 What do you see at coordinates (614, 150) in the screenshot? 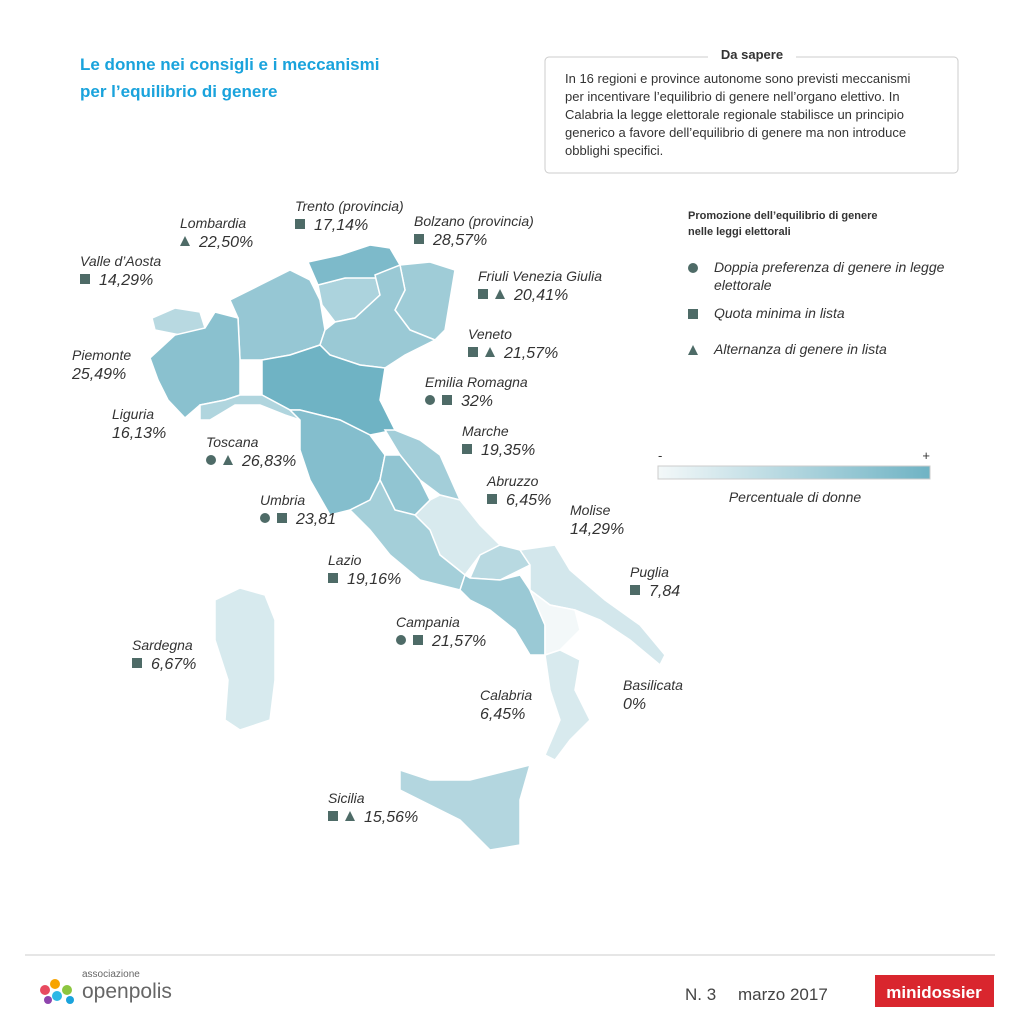
I see `info-line: obblighi specifici.` at bounding box center [614, 150].